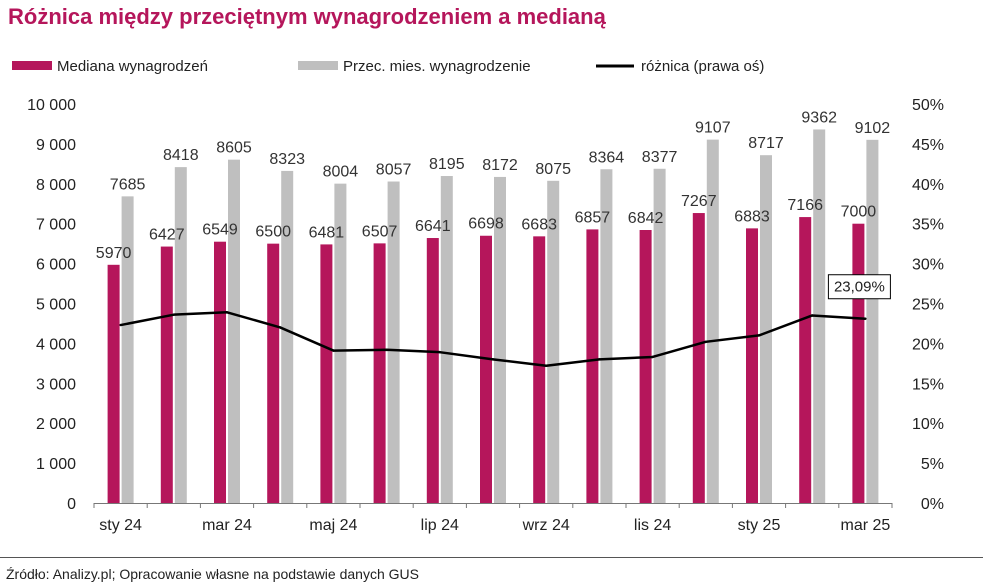 This screenshot has height=587, width=983. I want to click on bar-average-label: 9102, so click(873, 128).